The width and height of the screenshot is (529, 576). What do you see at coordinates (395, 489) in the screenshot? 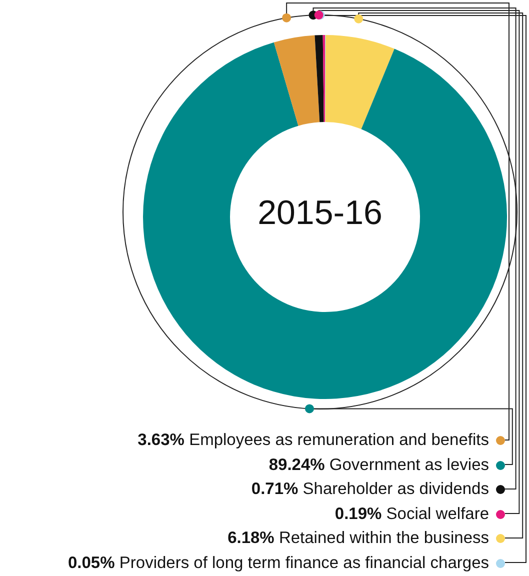
I see `legend-label: Shareholder as dividends` at bounding box center [395, 489].